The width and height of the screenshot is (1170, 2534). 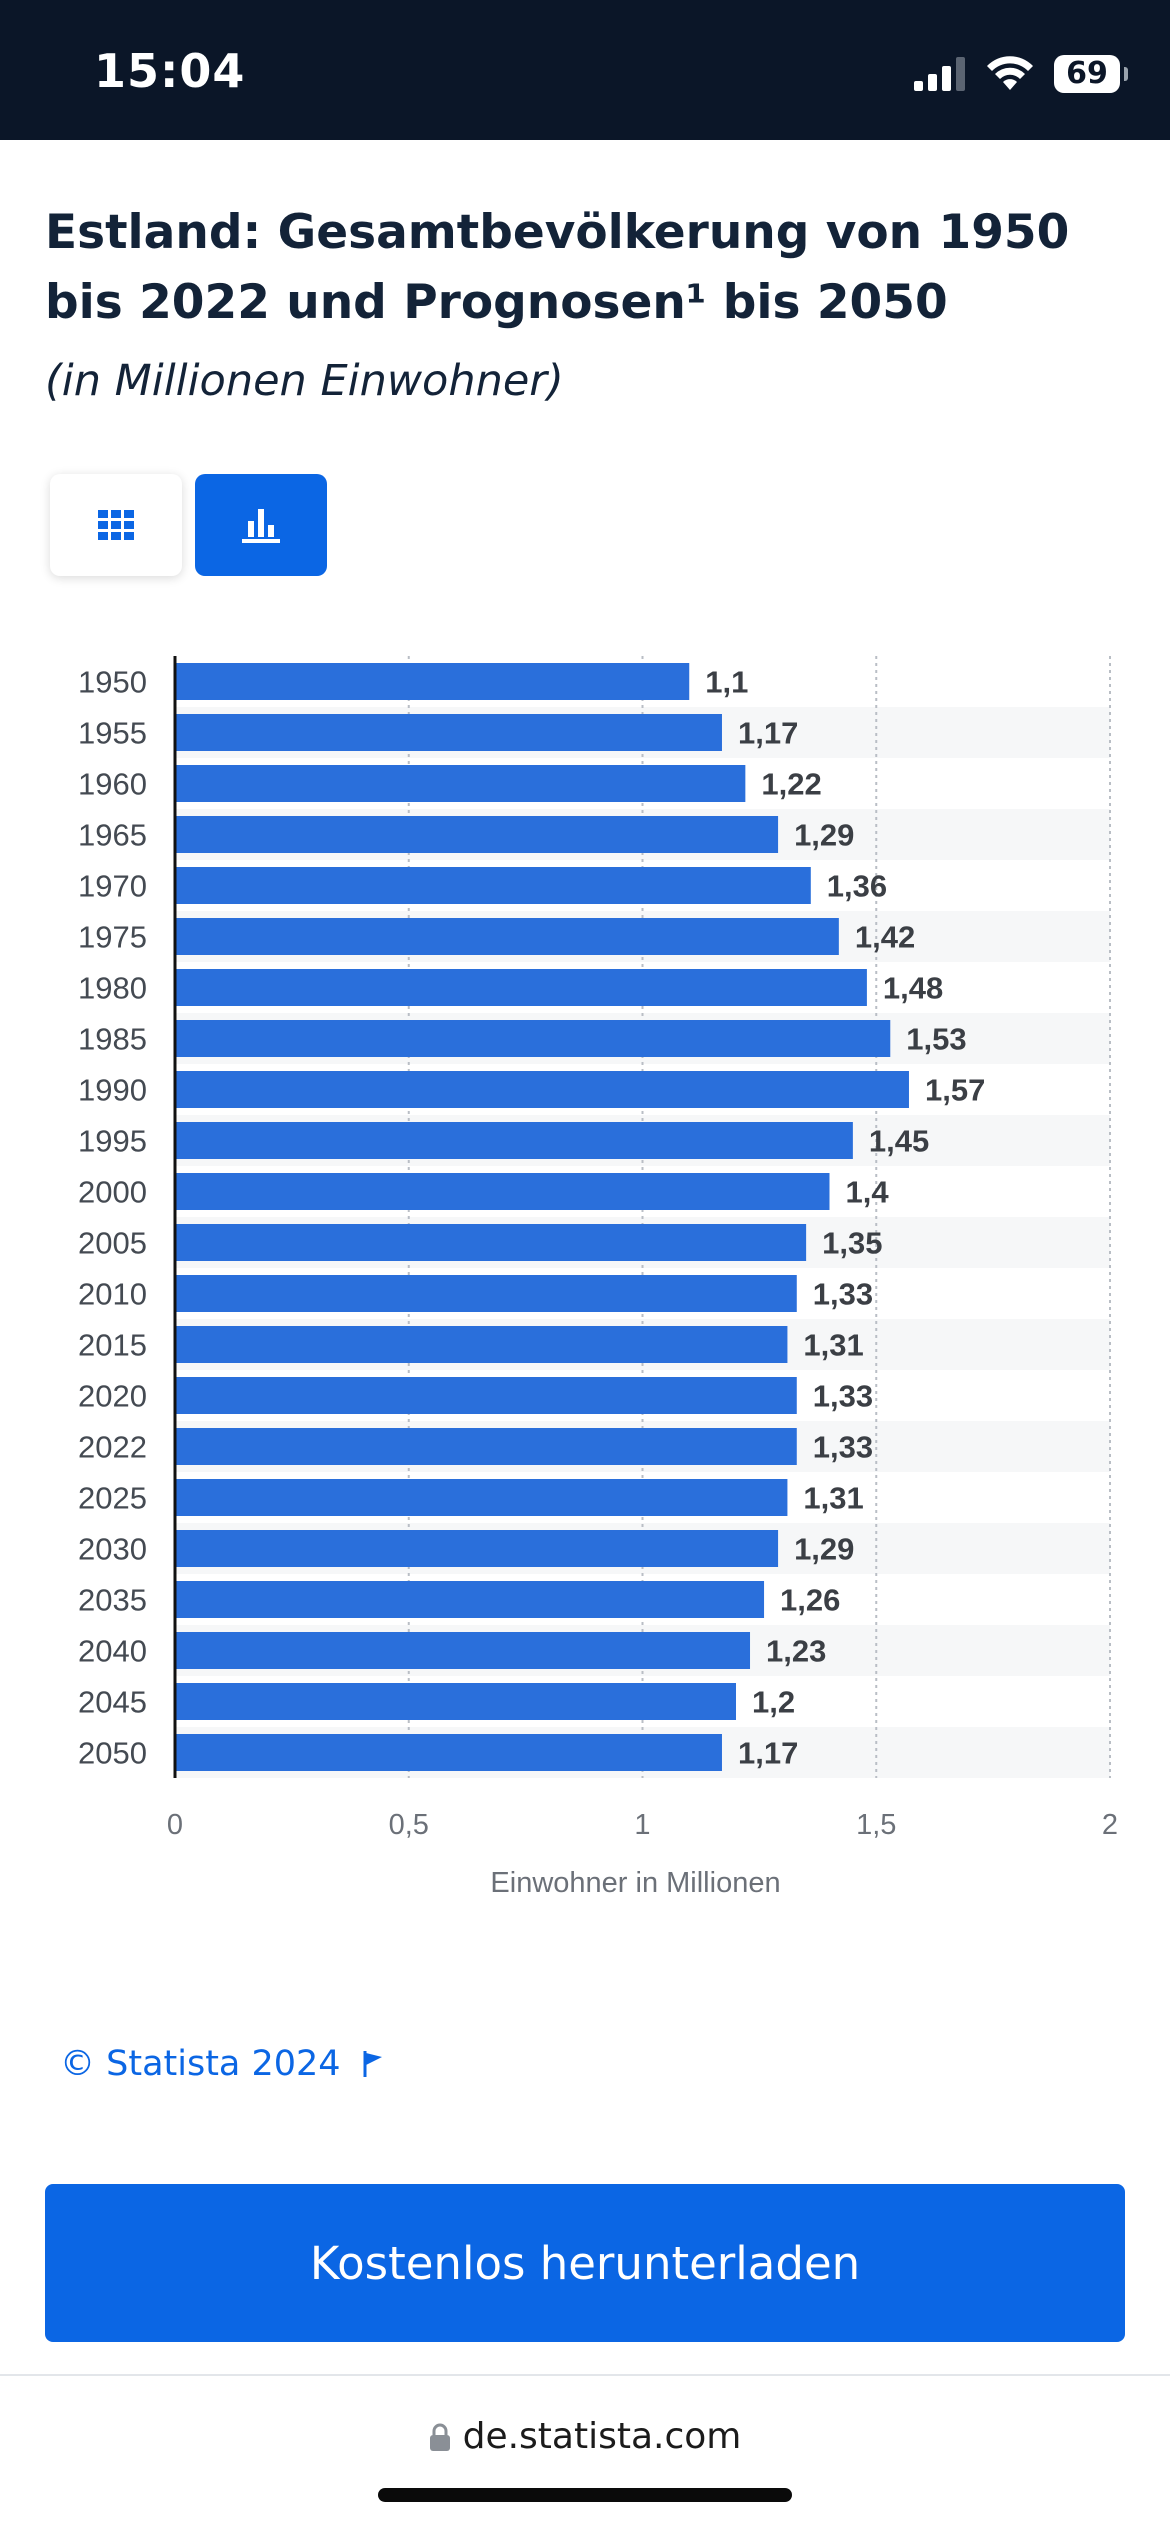 I want to click on data-label: 1,4, so click(x=868, y=1192).